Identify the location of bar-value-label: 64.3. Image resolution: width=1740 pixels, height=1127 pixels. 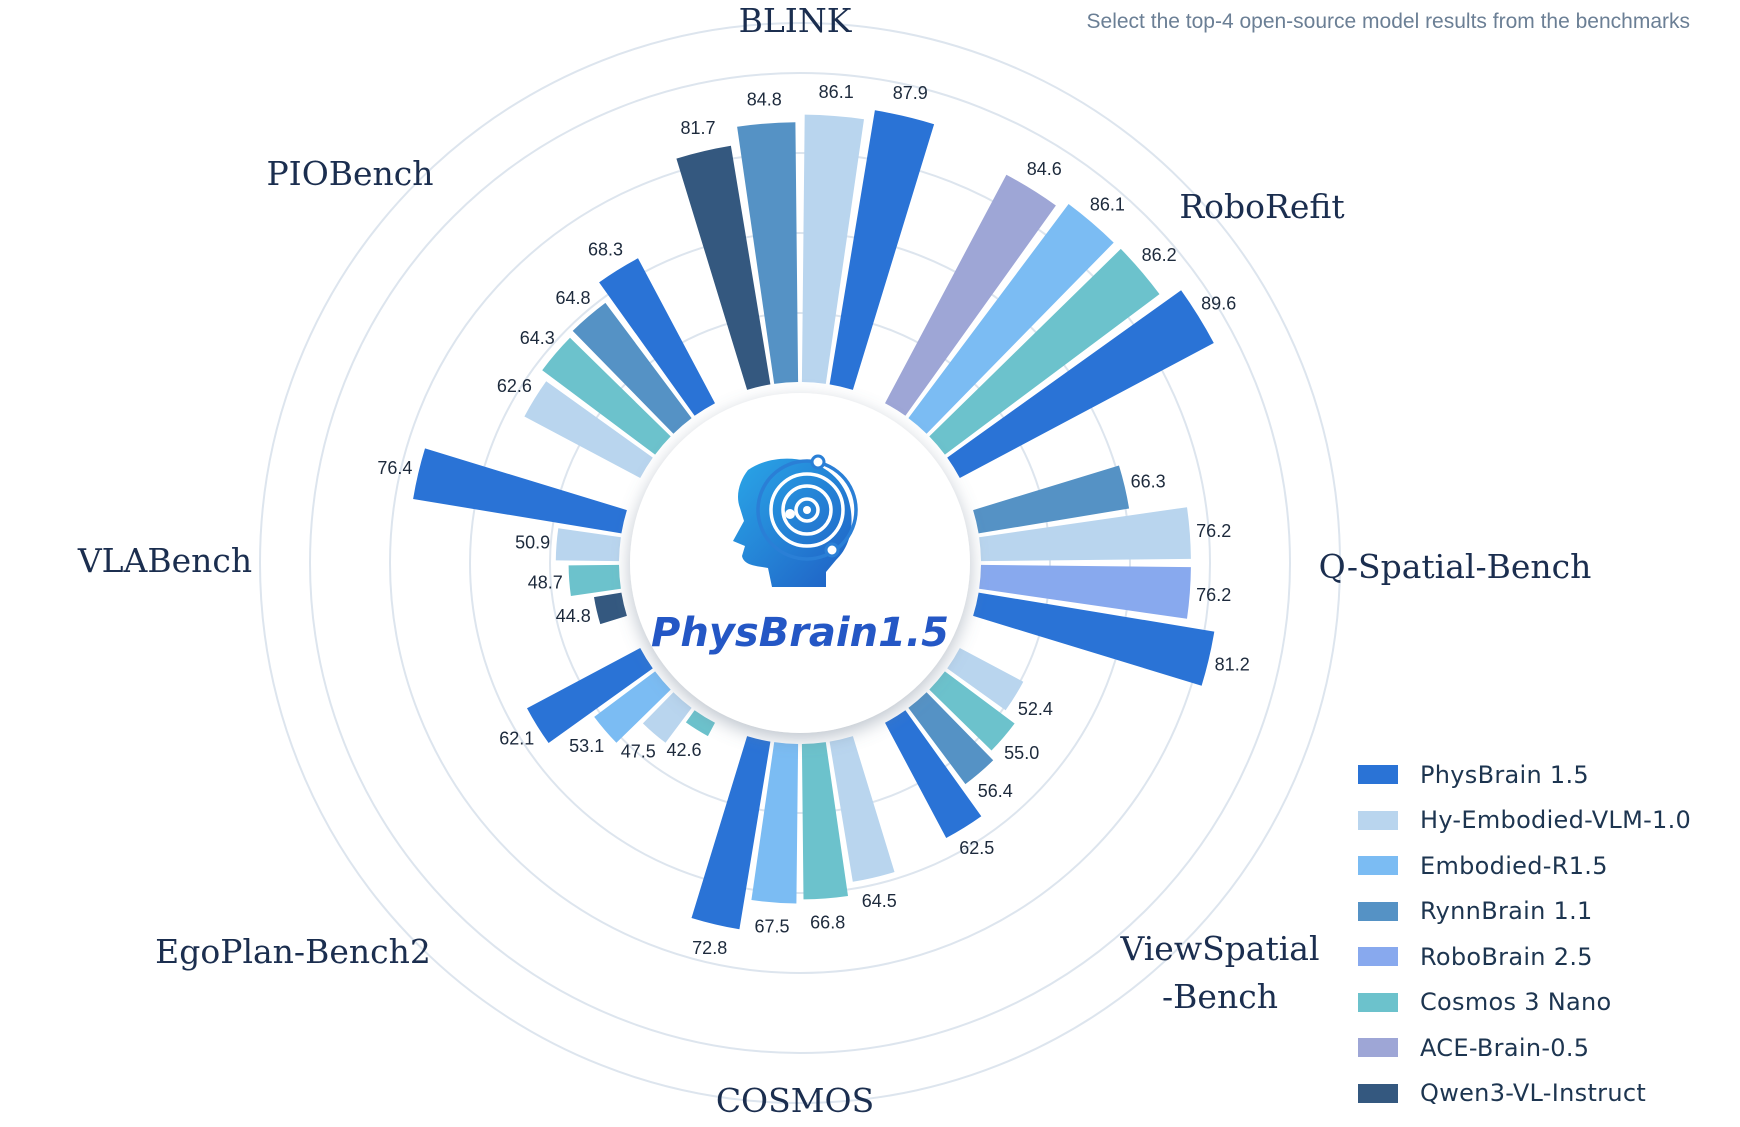
(537, 338).